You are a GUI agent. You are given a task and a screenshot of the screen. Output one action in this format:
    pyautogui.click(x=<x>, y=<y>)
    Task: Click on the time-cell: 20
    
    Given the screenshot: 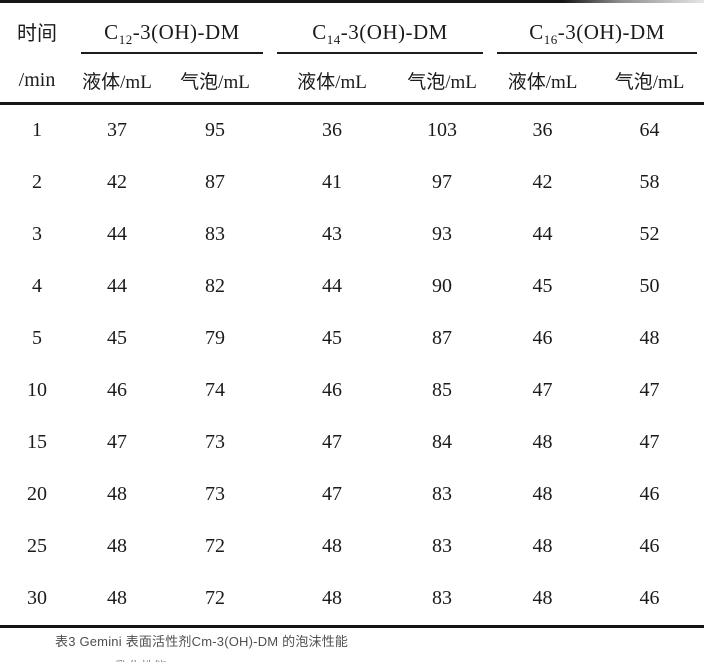 What is the action you would take?
    pyautogui.click(x=37, y=494)
    